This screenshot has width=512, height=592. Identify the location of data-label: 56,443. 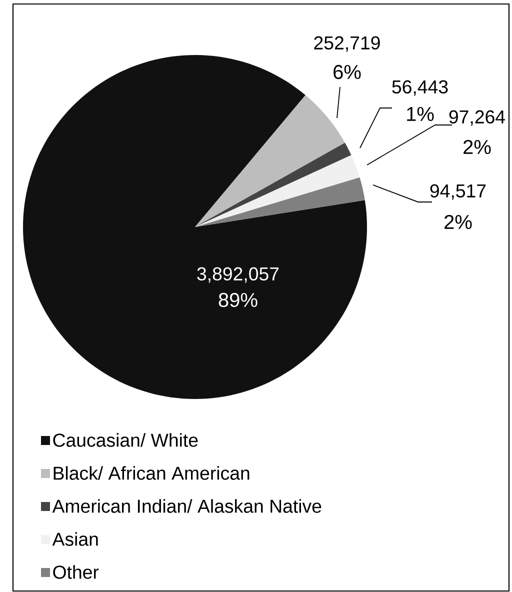
(420, 88).